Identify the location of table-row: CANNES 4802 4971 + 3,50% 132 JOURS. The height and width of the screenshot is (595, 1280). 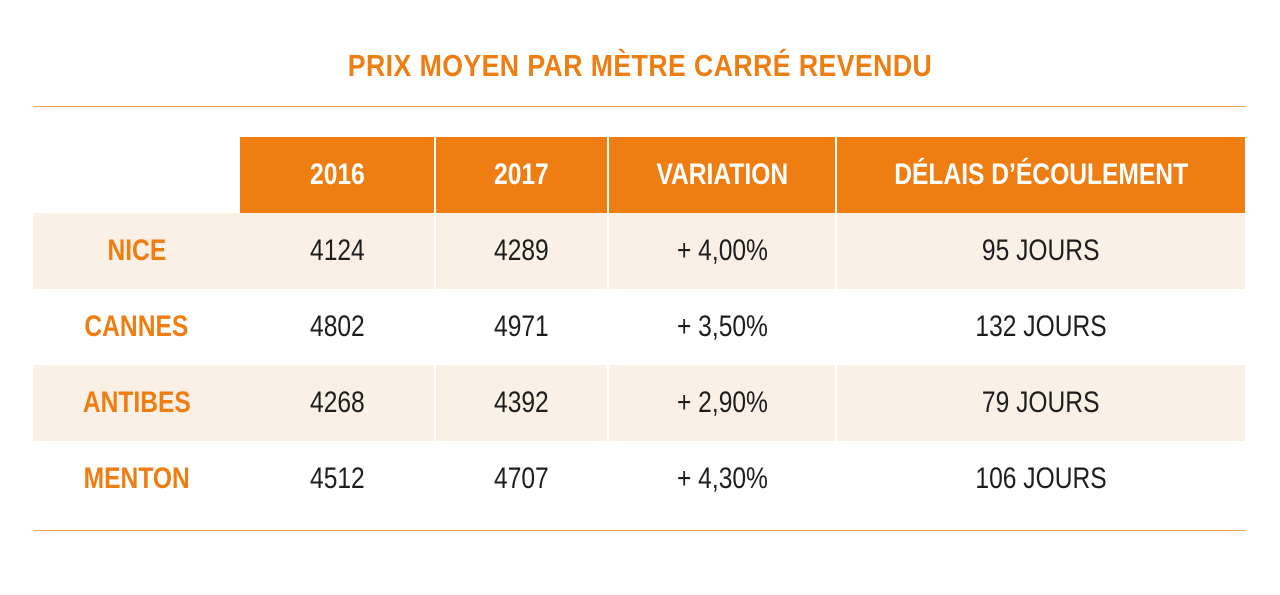
(639, 327).